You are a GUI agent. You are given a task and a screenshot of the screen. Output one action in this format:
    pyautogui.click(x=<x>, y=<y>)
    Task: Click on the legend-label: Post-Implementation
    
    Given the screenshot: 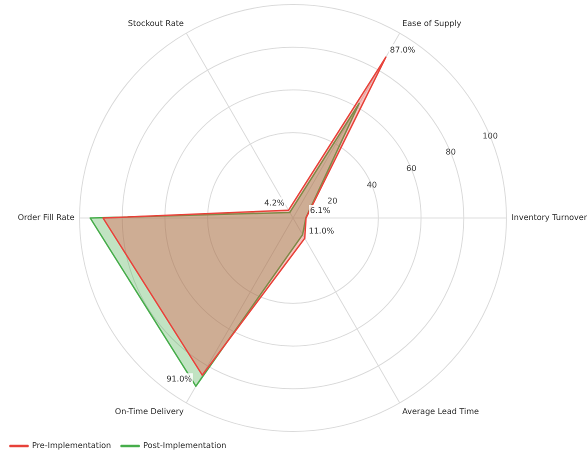 What is the action you would take?
    pyautogui.click(x=184, y=445)
    